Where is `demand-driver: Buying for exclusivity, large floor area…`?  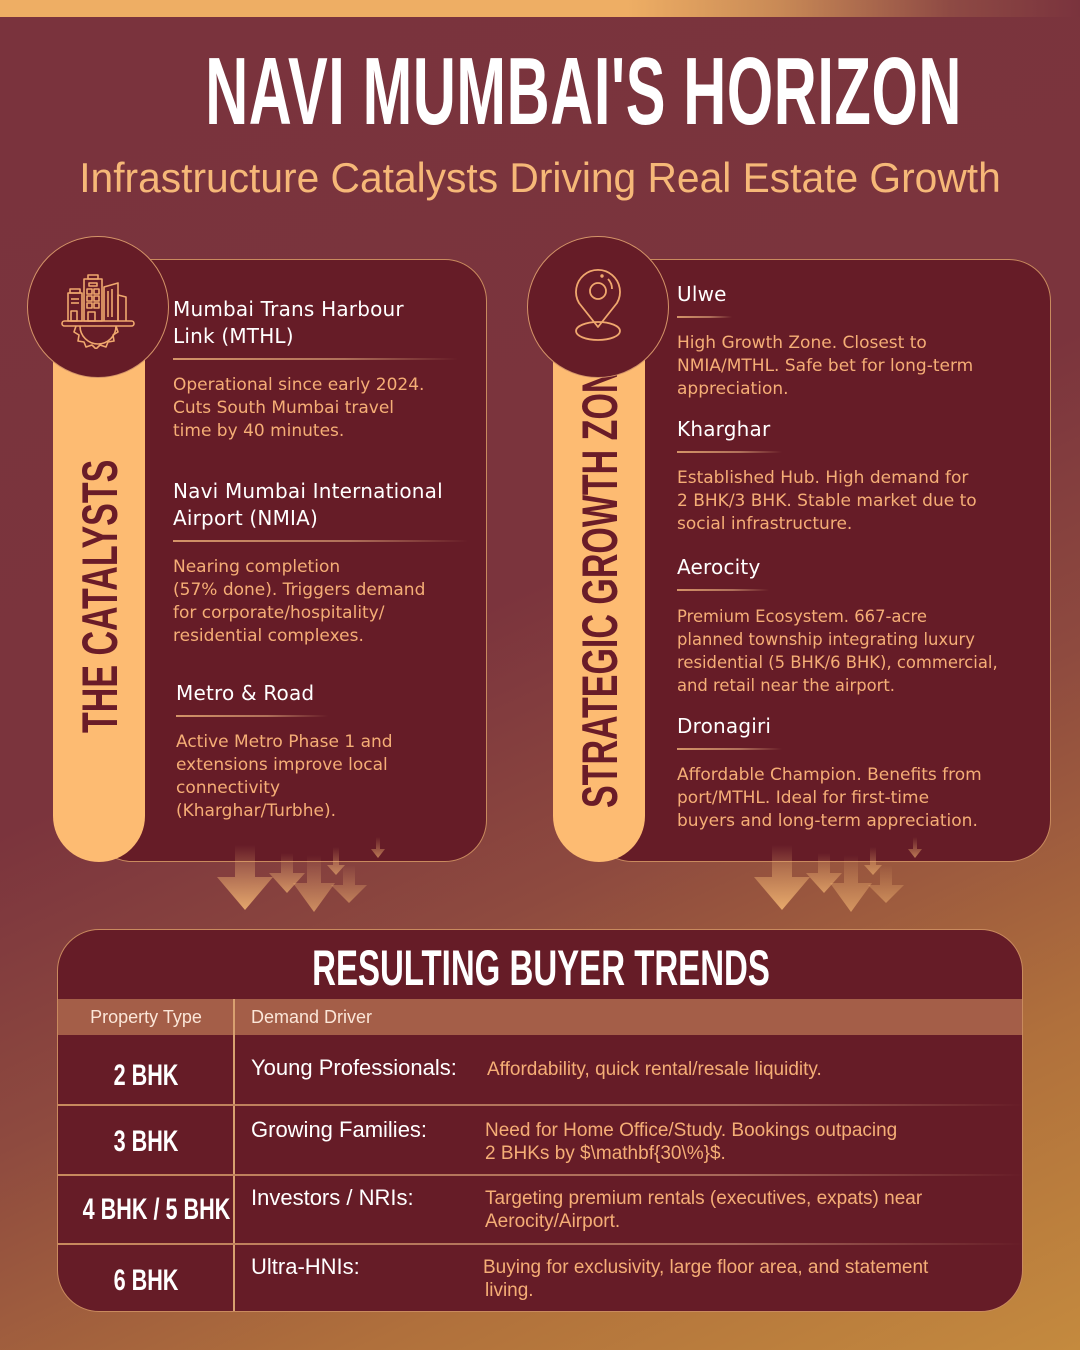
demand-driver: Buying for exclusivity, large floor area… is located at coordinates (705, 1279).